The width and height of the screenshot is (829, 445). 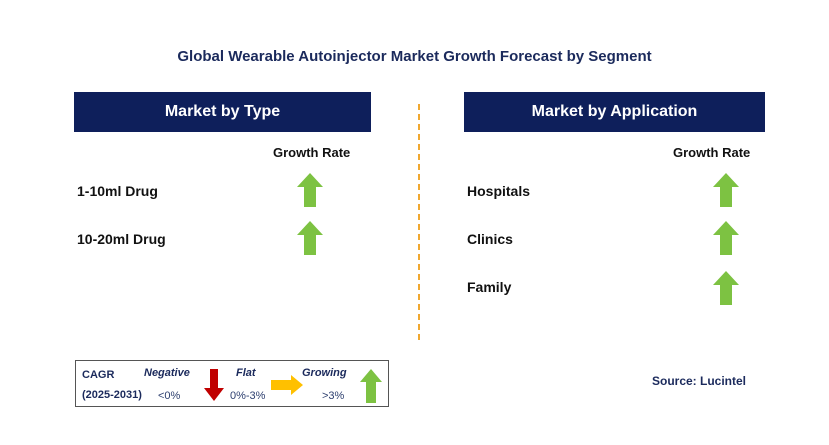 I want to click on legend-negative-range: <0%, so click(x=169, y=396).